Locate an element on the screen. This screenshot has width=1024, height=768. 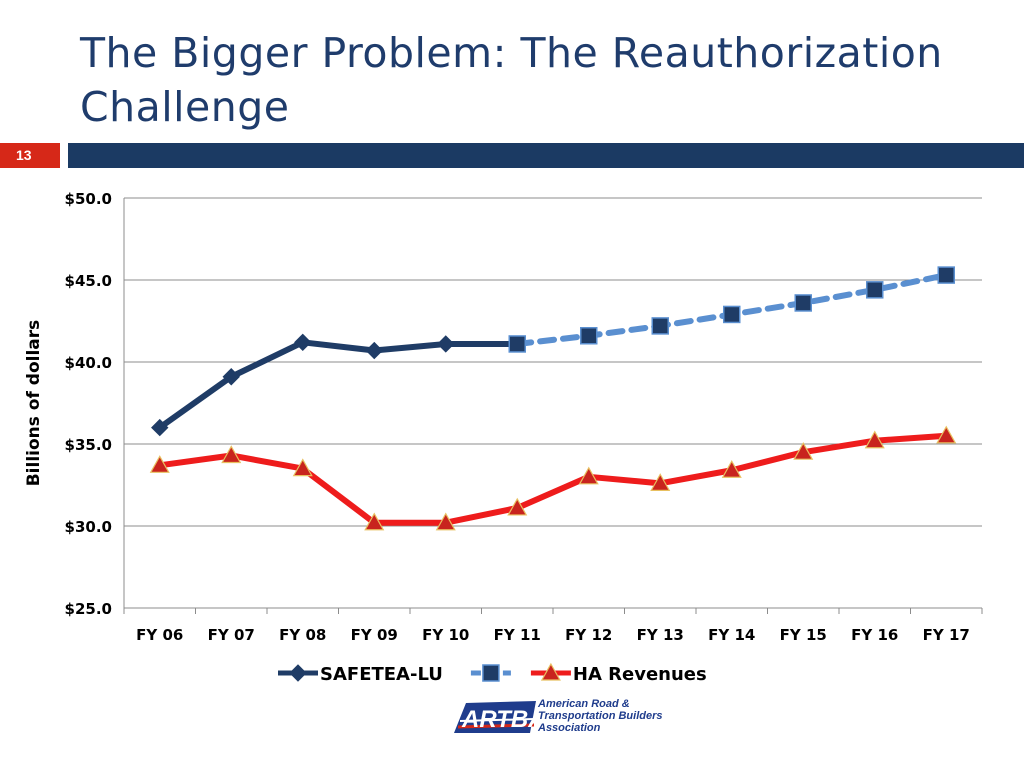
legend-label: SAFETEA-LU is located at coordinates (381, 674).